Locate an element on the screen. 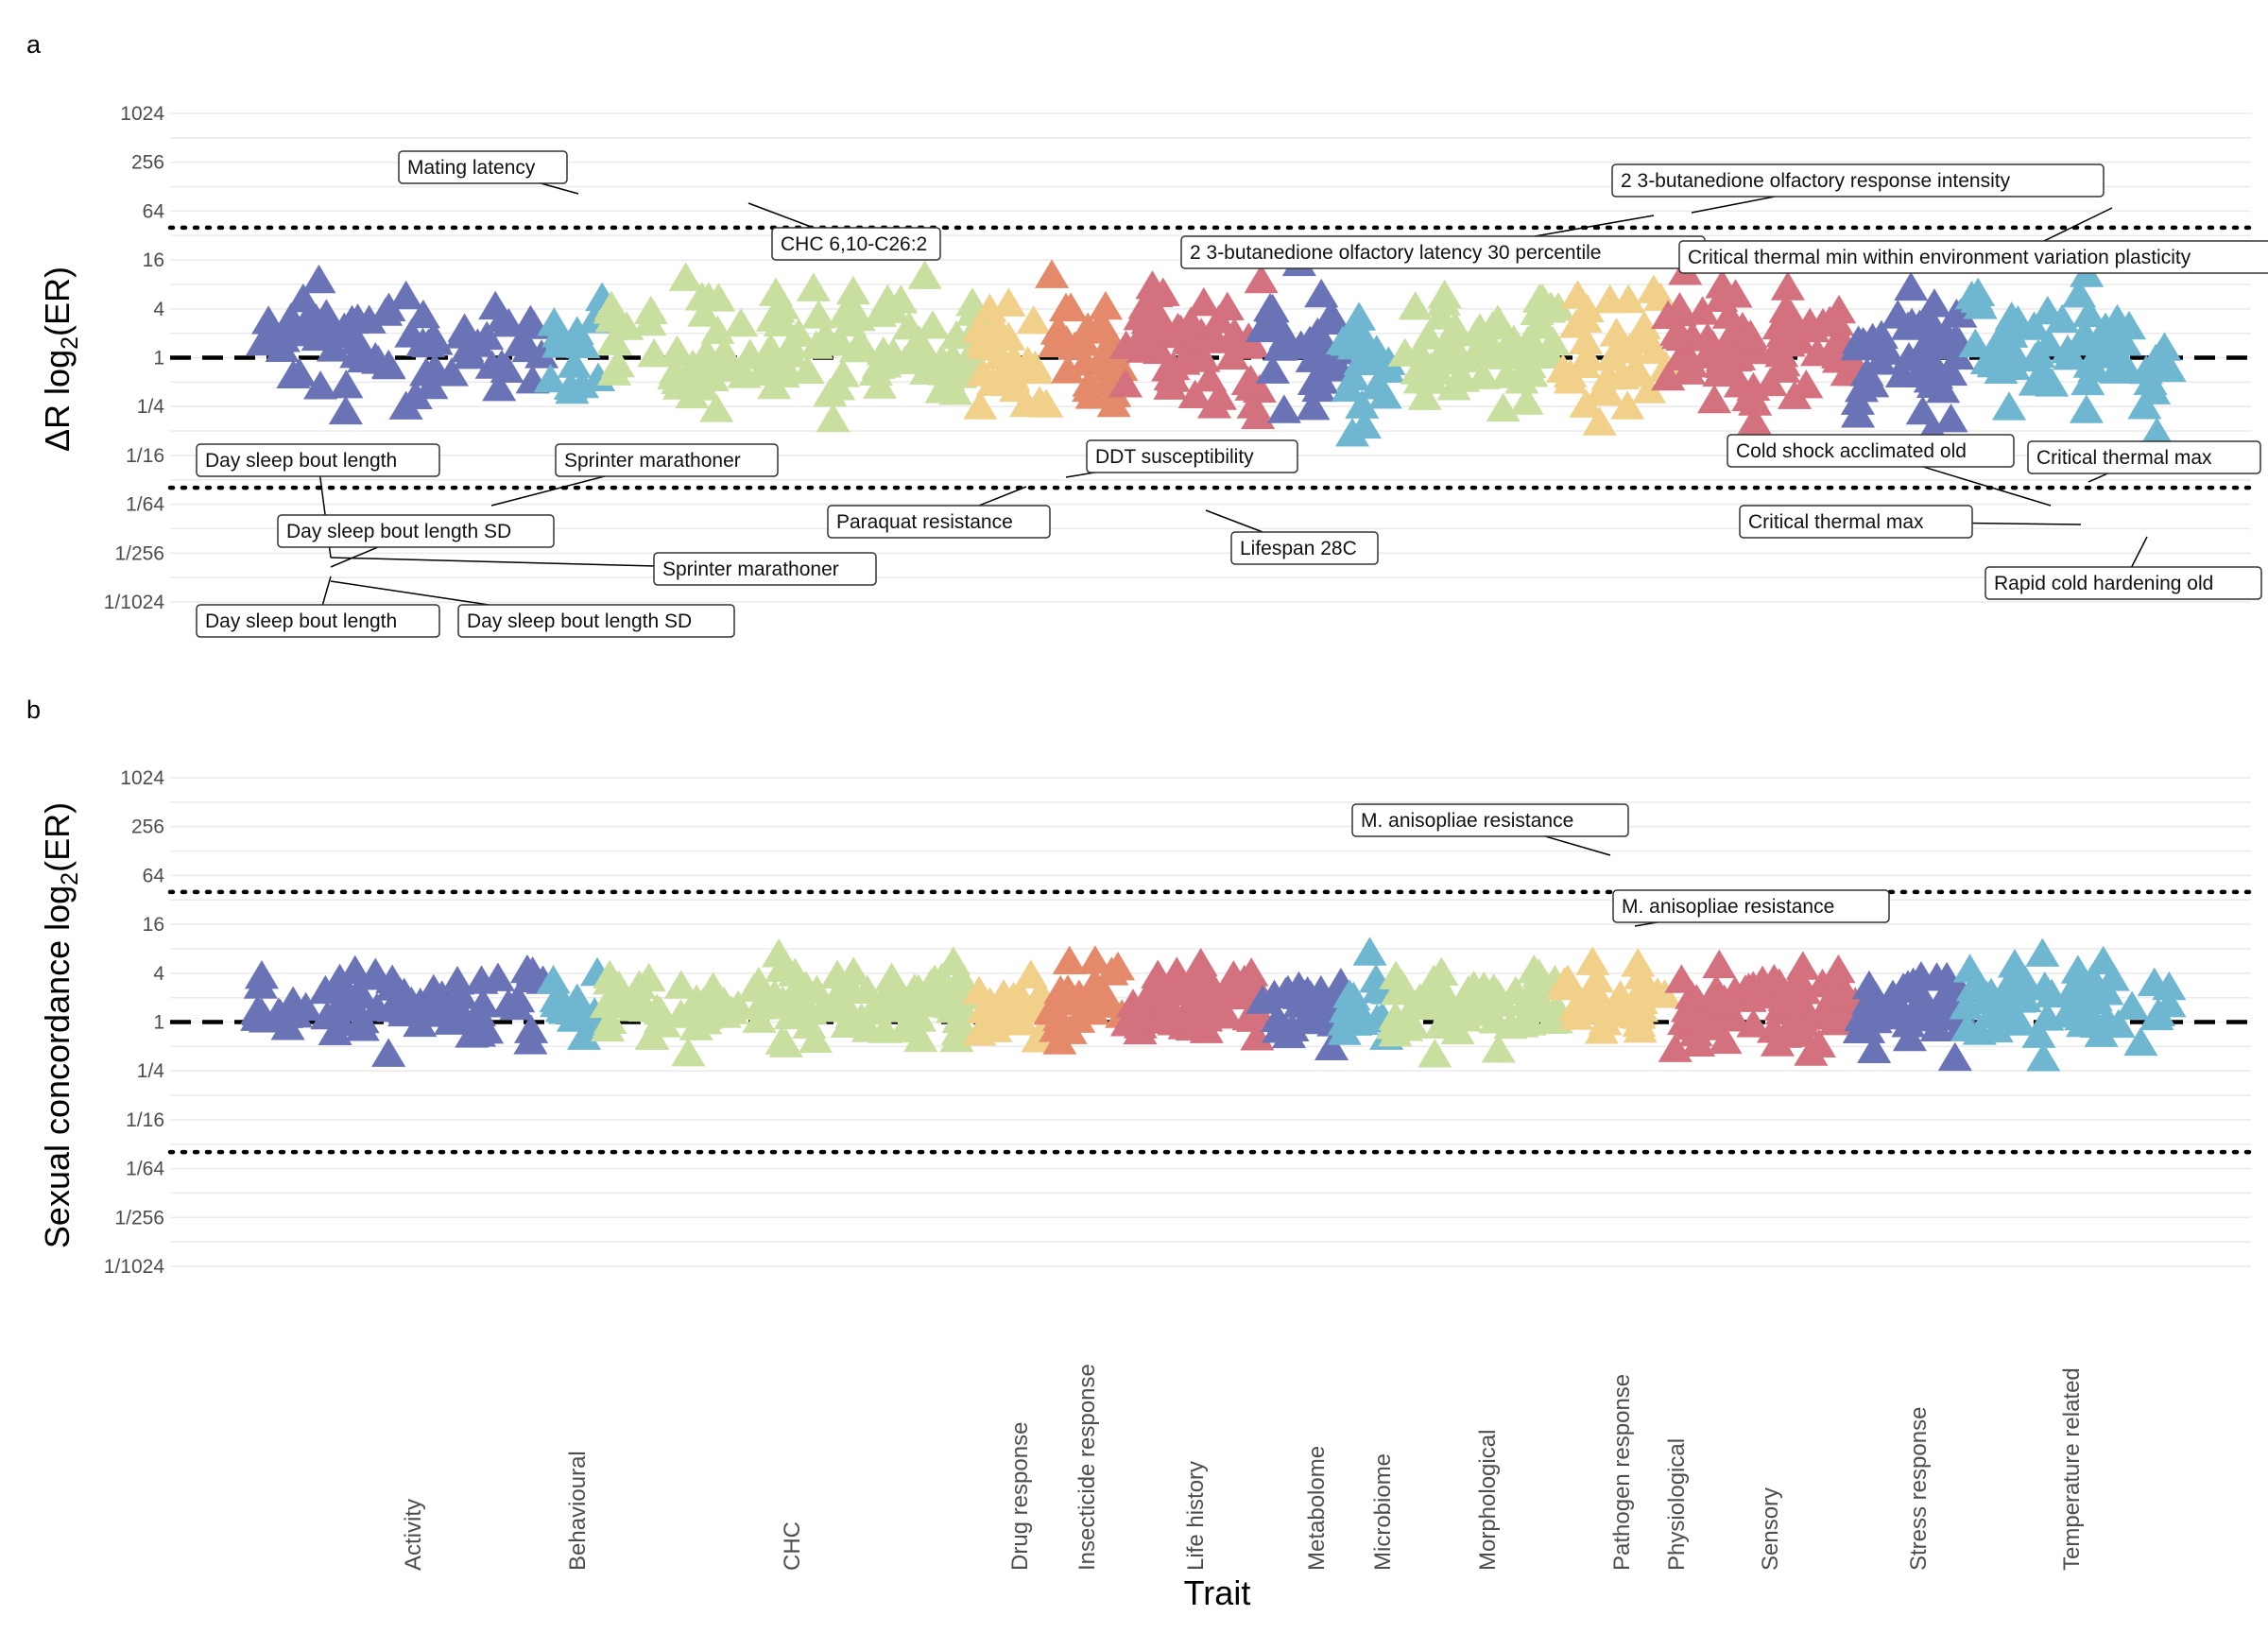 This screenshot has width=2268, height=1633. y-tick-label: 1/16 is located at coordinates (145, 1120).